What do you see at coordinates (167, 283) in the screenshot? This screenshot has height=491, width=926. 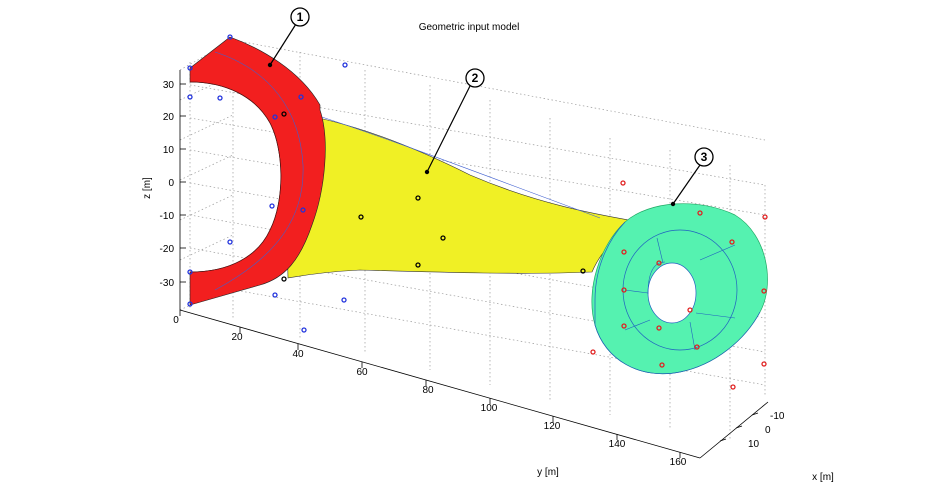 I see `z-tick: -30` at bounding box center [167, 283].